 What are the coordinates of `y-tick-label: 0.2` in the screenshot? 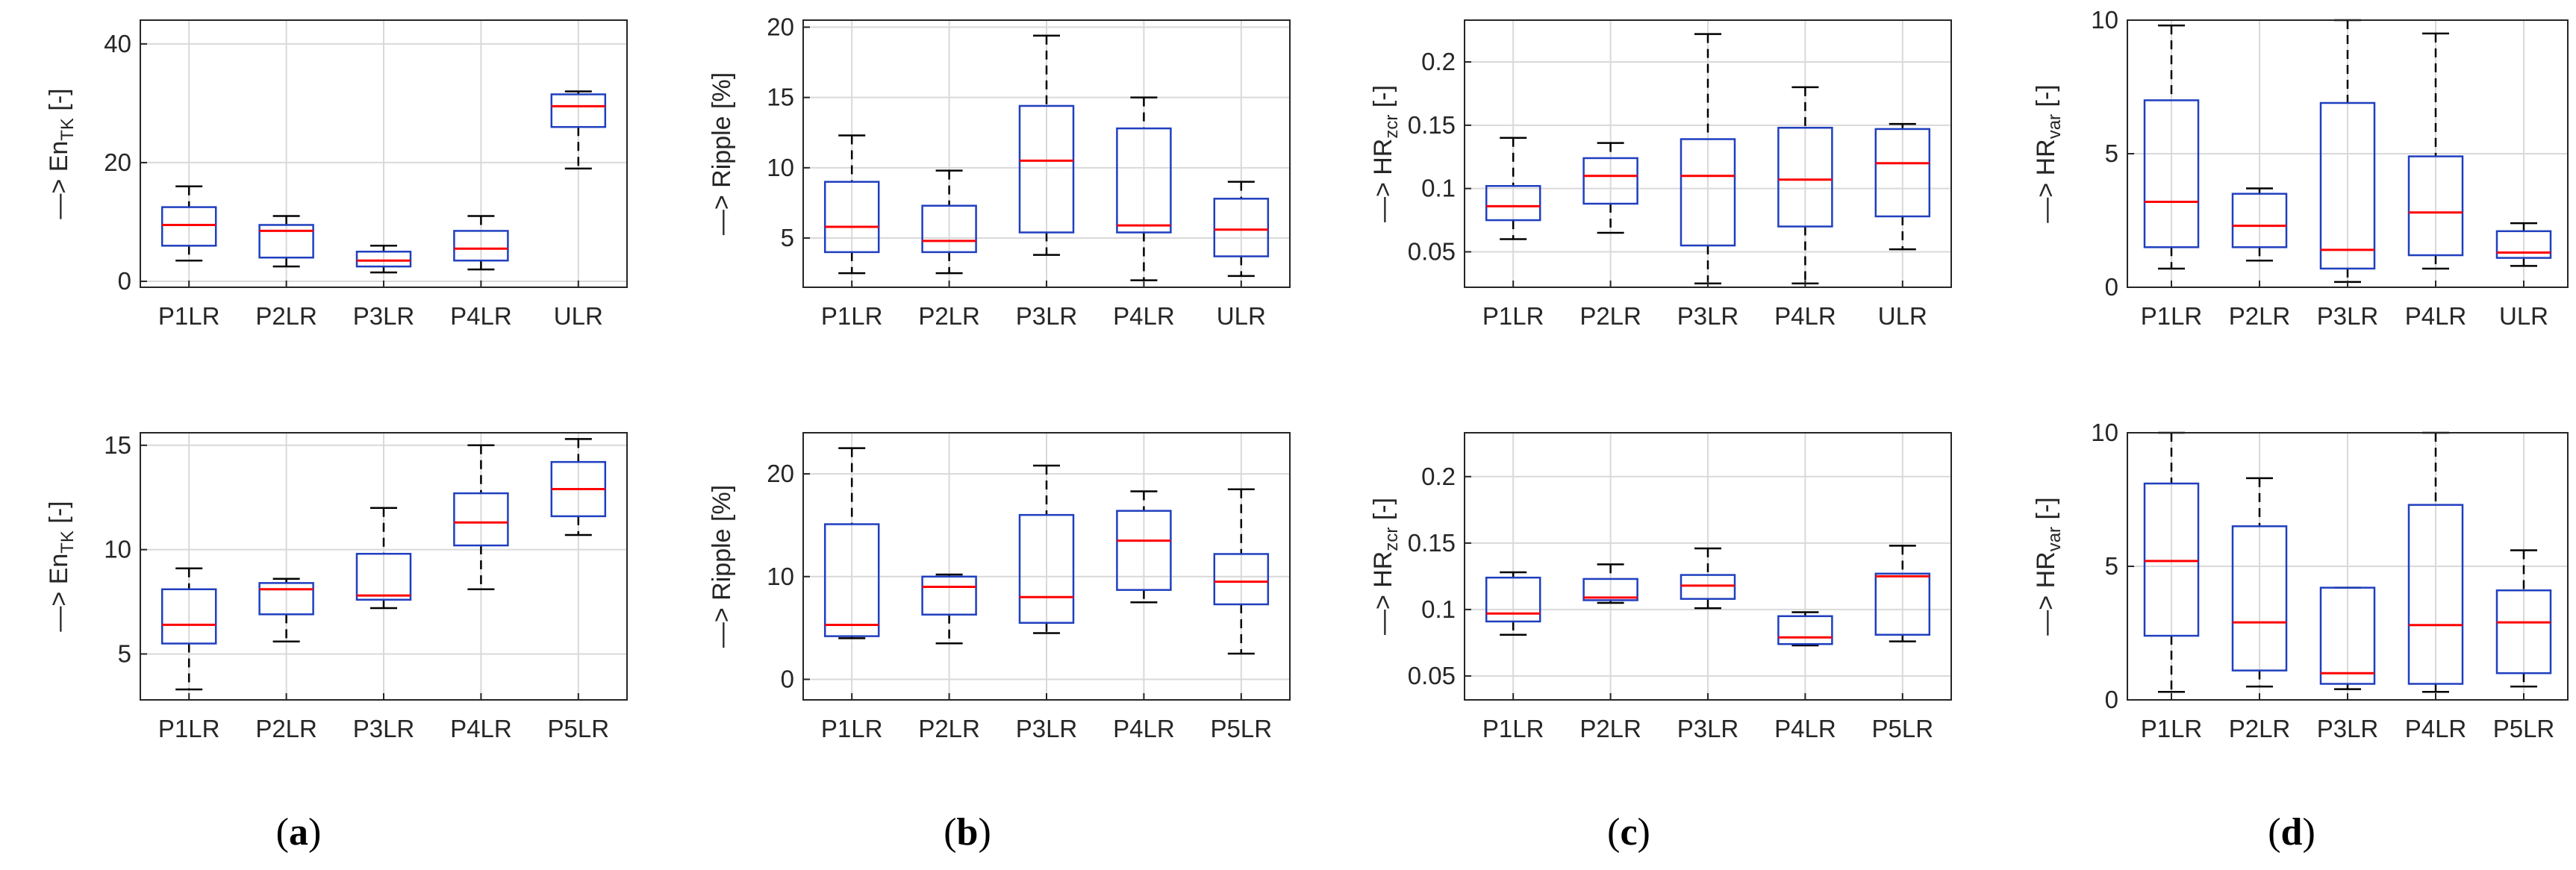 It's located at (1438, 61).